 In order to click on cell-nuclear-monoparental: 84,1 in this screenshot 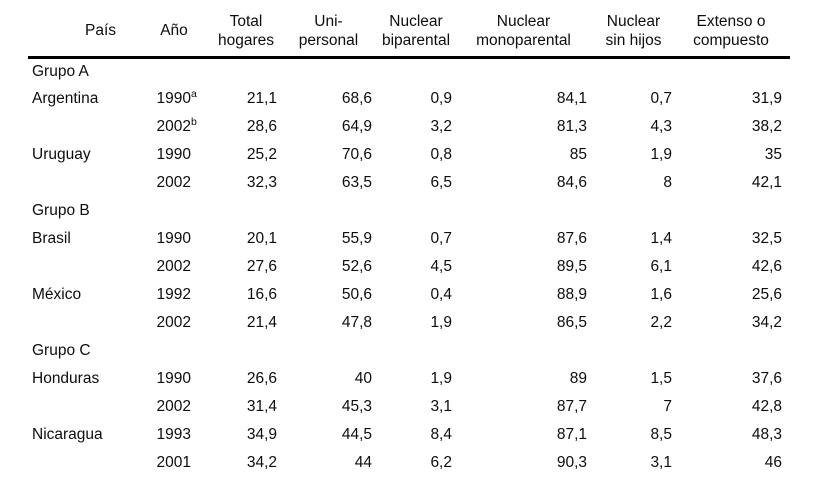, I will do `click(571, 98)`.